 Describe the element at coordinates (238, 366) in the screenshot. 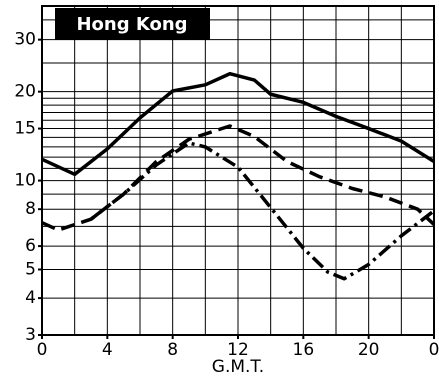

I see `x-axis-label: G.M.T.` at that location.